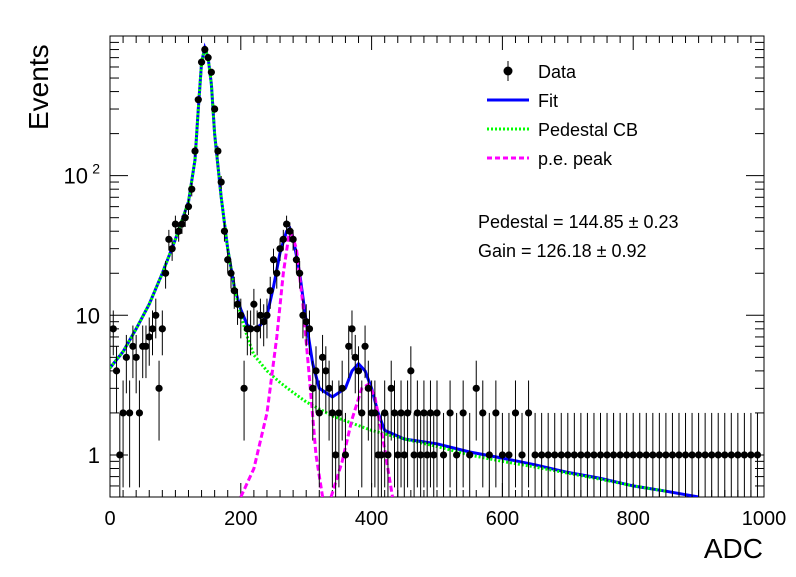  Describe the element at coordinates (548, 101) in the screenshot. I see `legend-label: Fit` at that location.